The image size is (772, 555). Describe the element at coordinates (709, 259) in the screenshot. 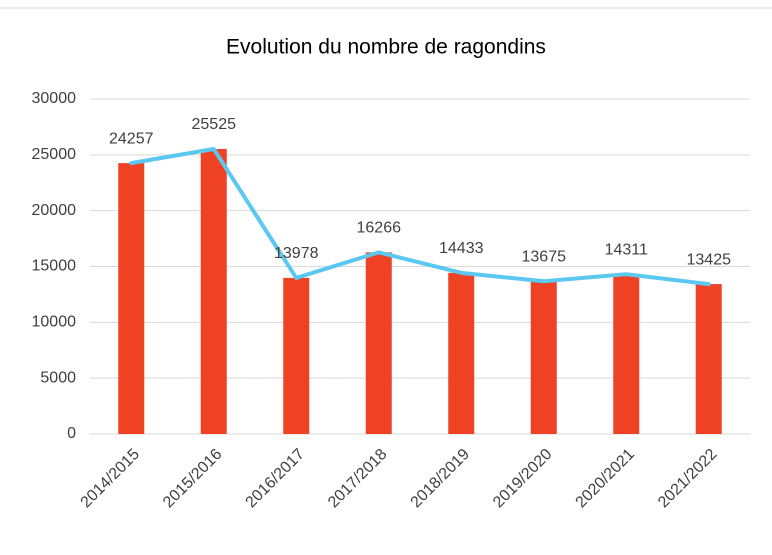

I see `data-label: 13425` at that location.